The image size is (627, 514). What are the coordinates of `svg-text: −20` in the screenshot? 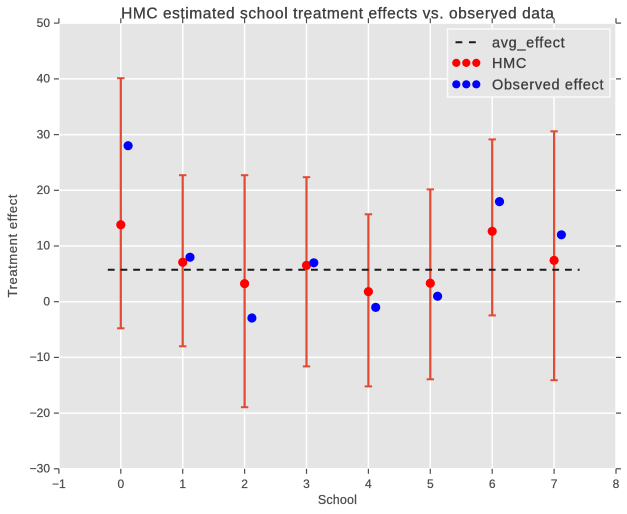 It's located at (40, 413).